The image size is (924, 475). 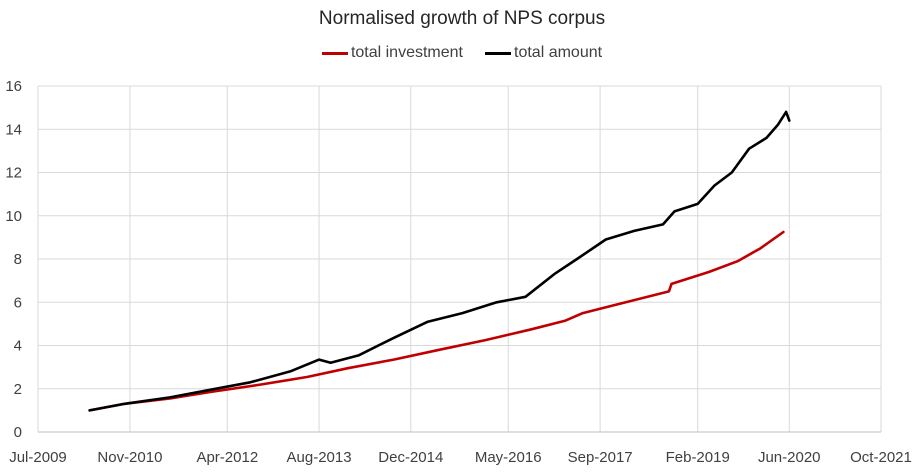 I want to click on y-tick-label: 14, so click(x=13, y=129).